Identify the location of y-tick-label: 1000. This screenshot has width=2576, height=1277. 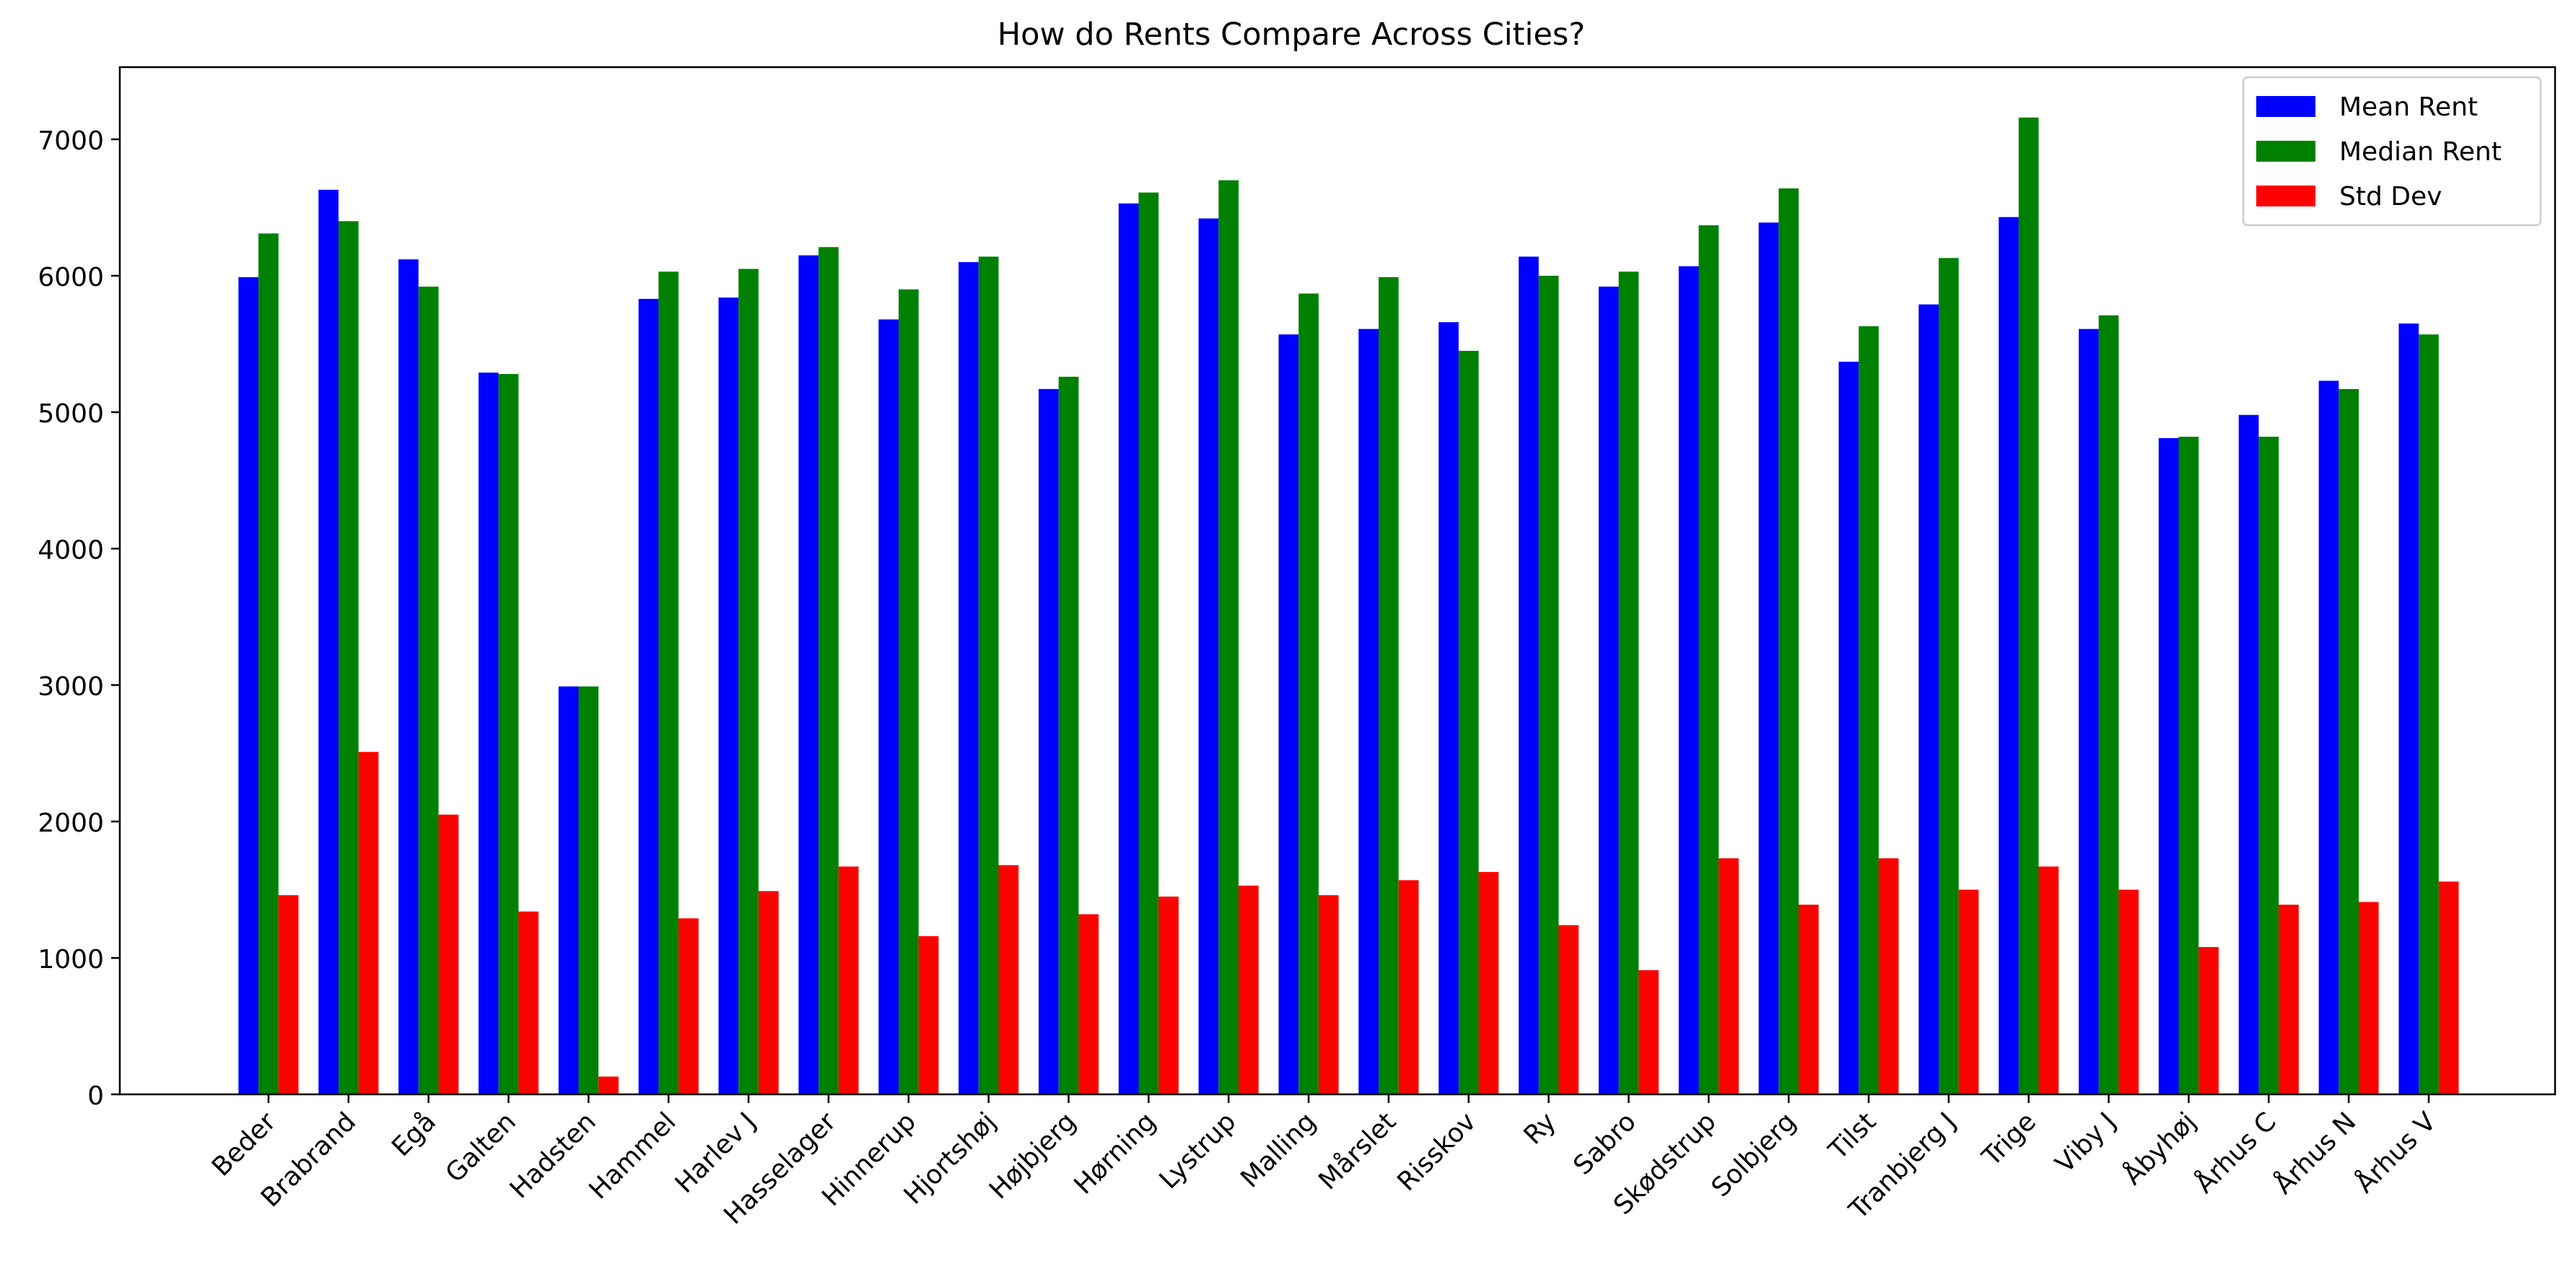
(71, 960).